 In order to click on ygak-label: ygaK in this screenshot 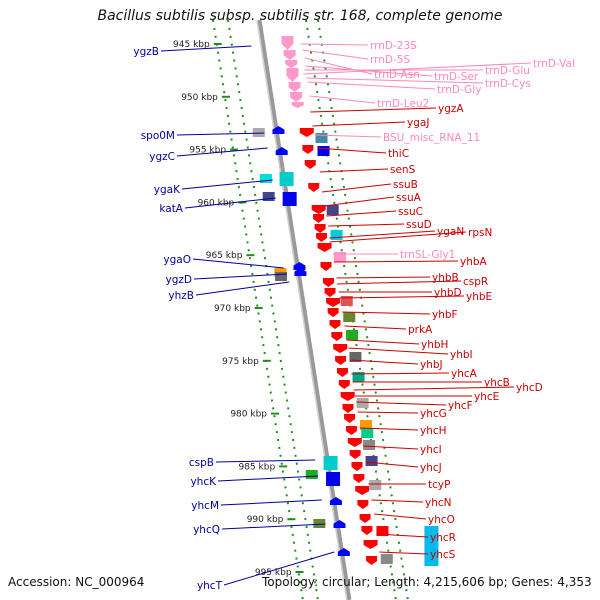, I will do `click(167, 190)`.